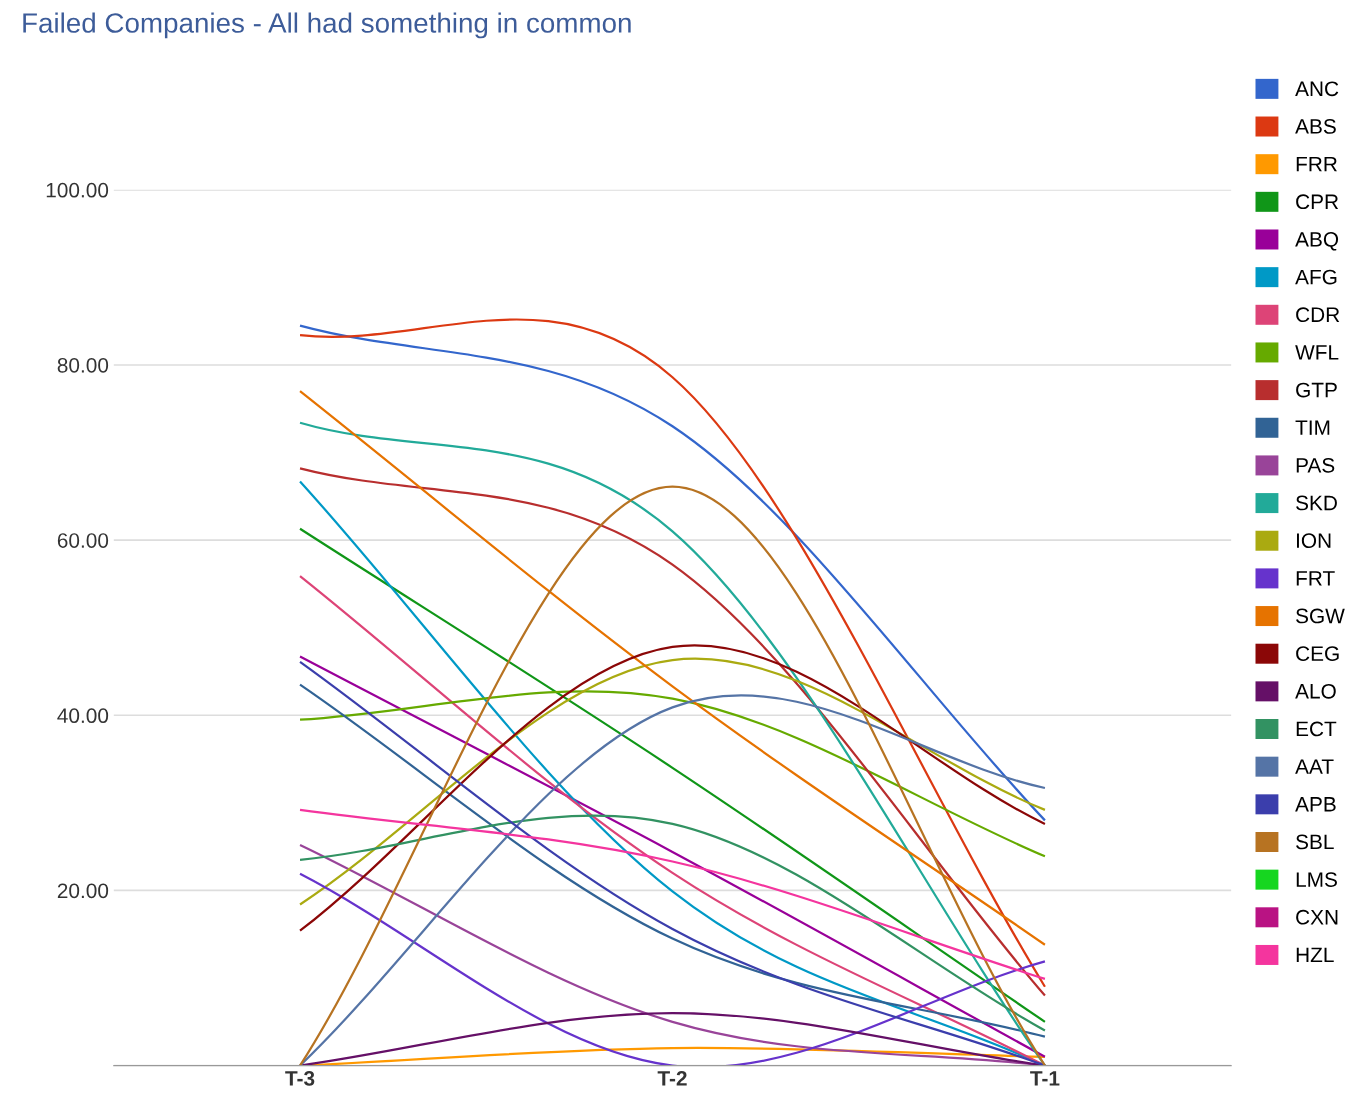  I want to click on legend-label: CXN, so click(1317, 917).